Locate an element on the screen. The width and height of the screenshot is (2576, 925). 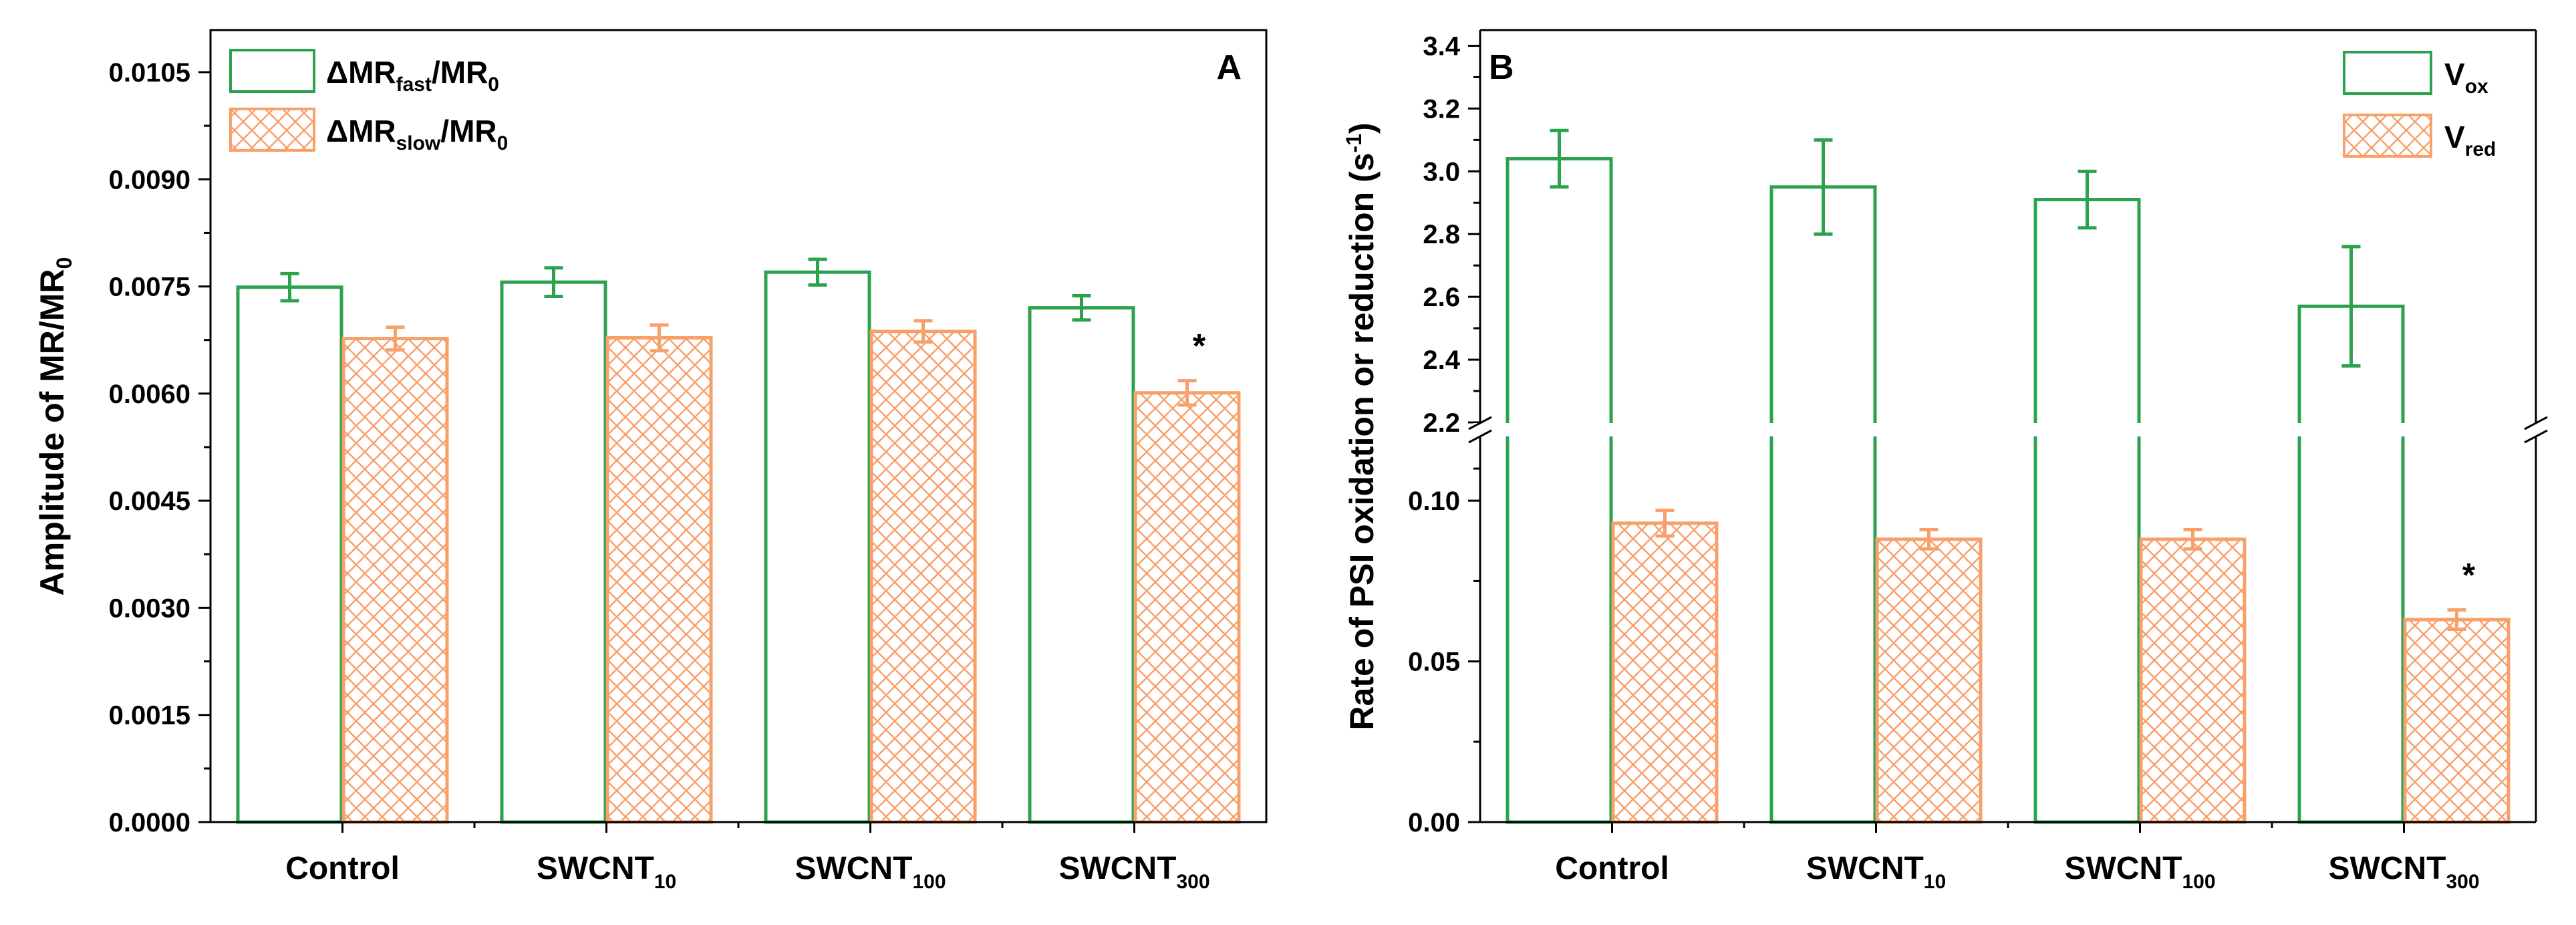
panel-a-y-tick-label: 0.0045 is located at coordinates (149, 501).